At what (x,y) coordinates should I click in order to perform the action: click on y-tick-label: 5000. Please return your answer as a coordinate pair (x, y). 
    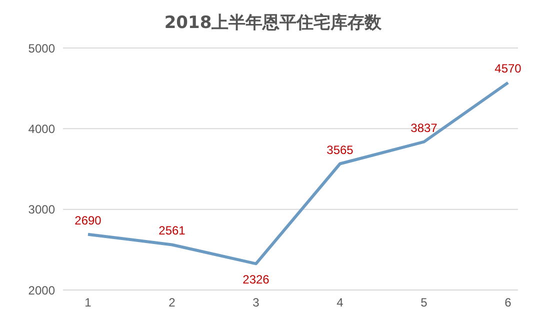
    Looking at the image, I should click on (42, 48).